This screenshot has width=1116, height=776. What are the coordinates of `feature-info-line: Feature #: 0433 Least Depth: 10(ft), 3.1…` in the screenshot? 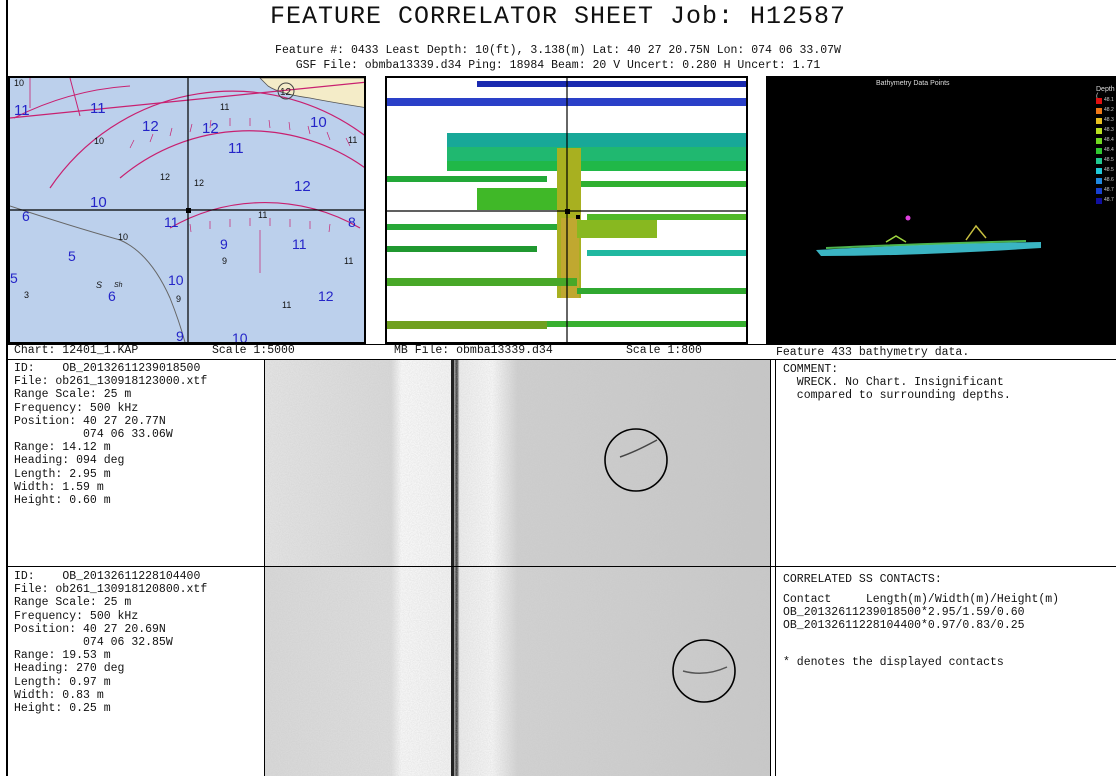 It's located at (558, 50).